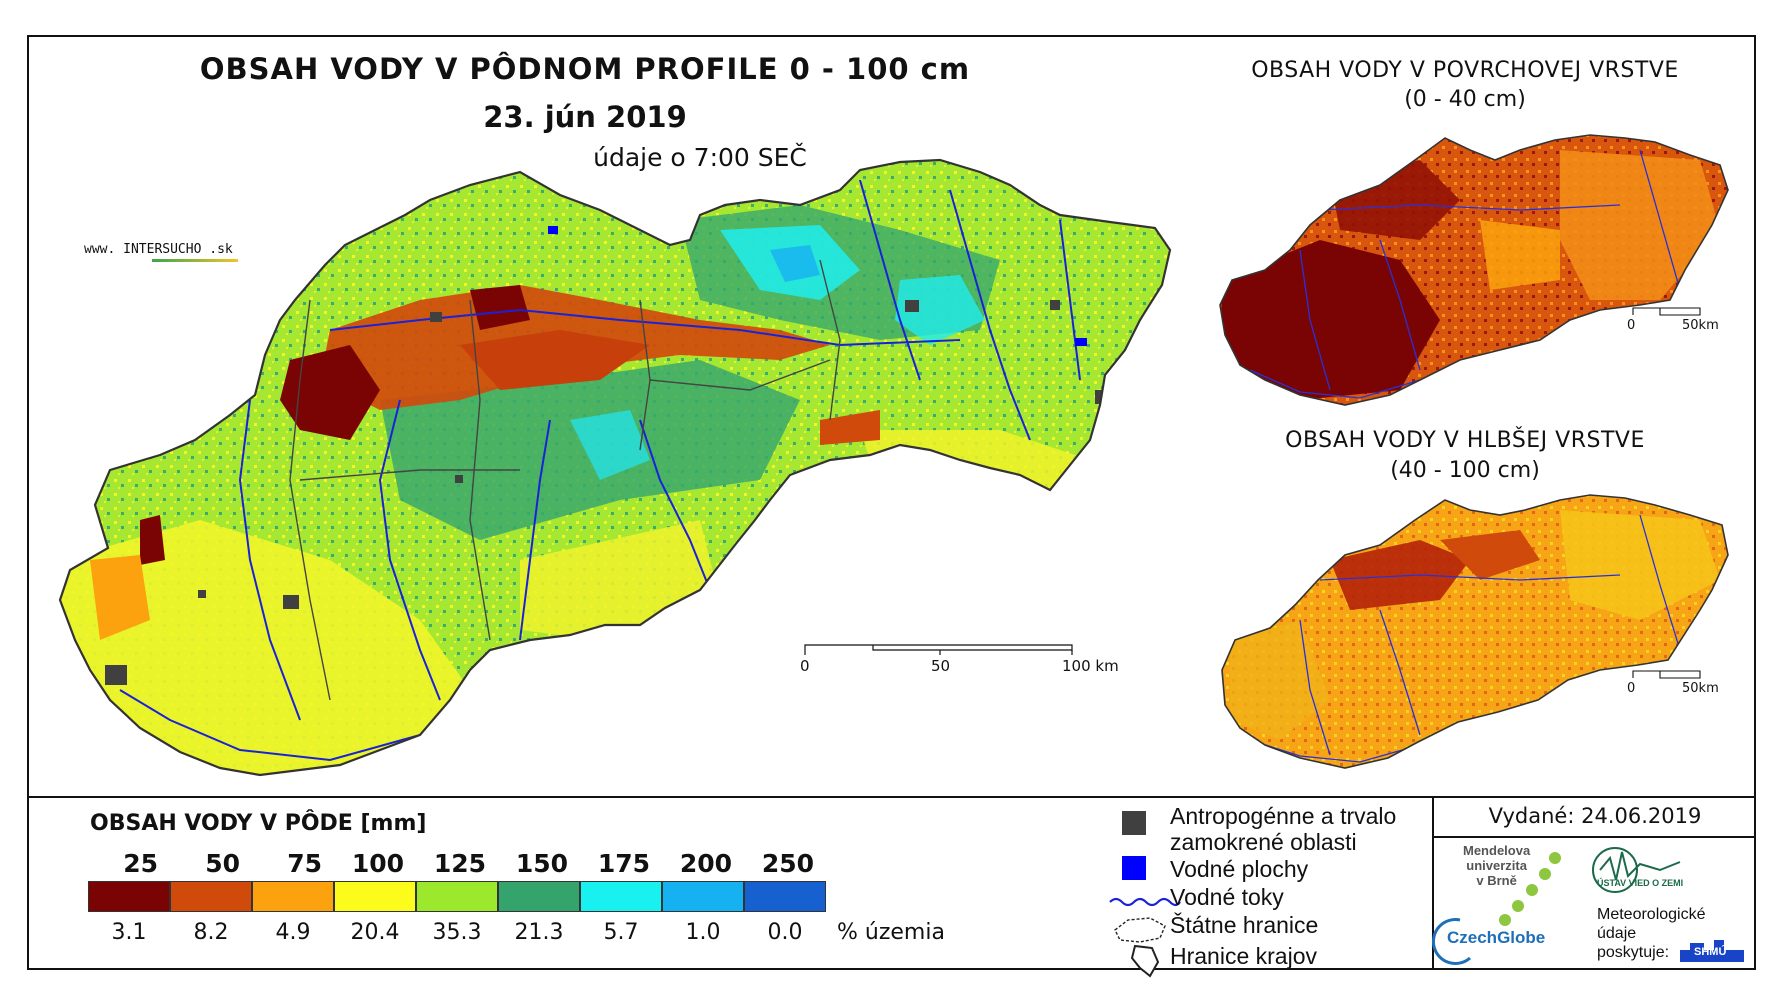 The image size is (1772, 1003). What do you see at coordinates (891, 797) in the screenshot?
I see `legend-divider` at bounding box center [891, 797].